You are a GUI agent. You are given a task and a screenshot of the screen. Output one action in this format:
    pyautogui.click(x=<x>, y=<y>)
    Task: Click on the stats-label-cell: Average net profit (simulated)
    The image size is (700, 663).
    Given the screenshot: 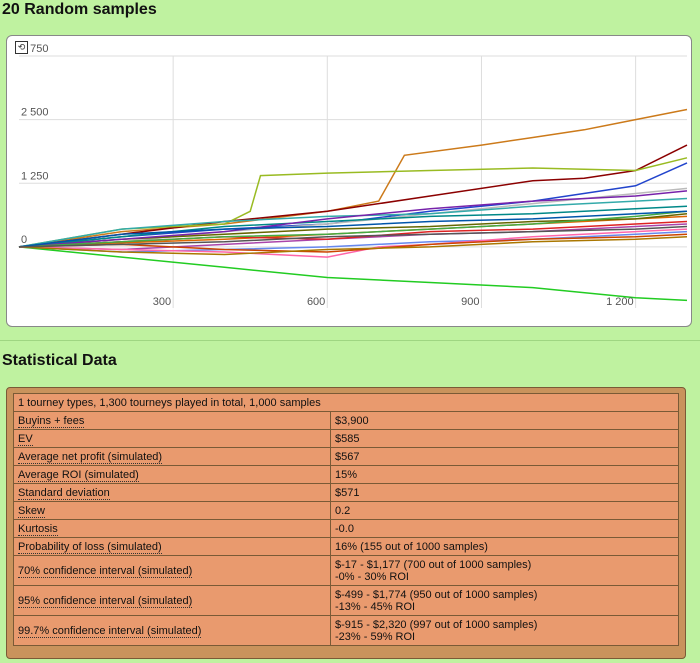 What is the action you would take?
    pyautogui.click(x=172, y=456)
    